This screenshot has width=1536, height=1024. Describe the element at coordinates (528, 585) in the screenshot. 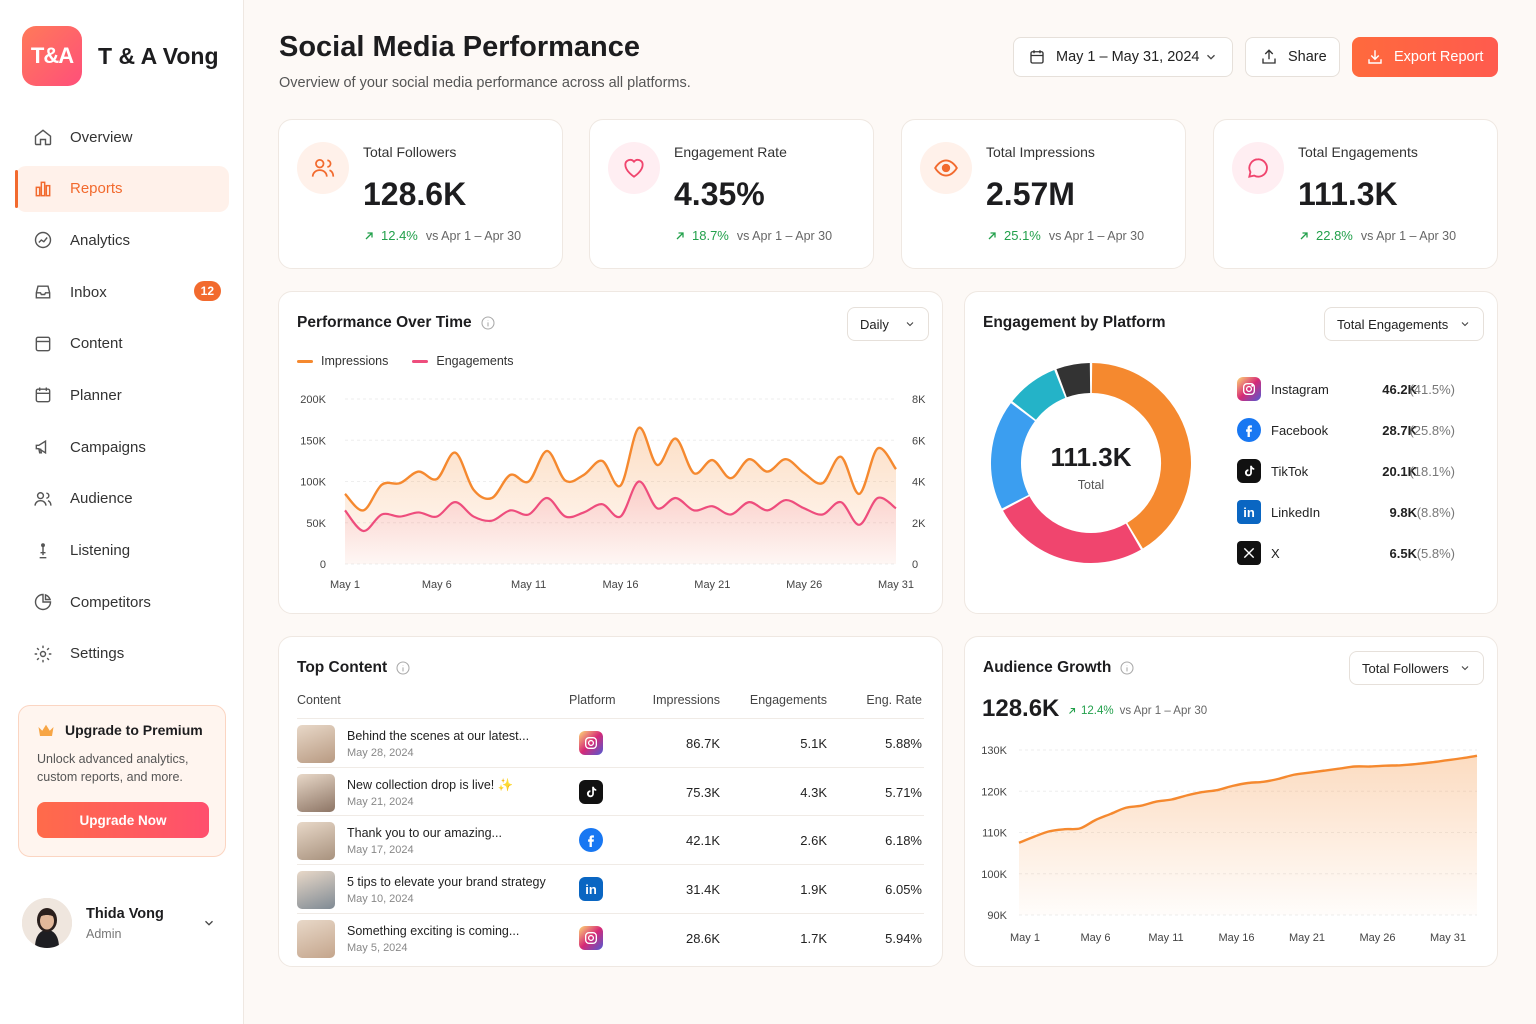

I see `x-tick-label: May 11` at that location.